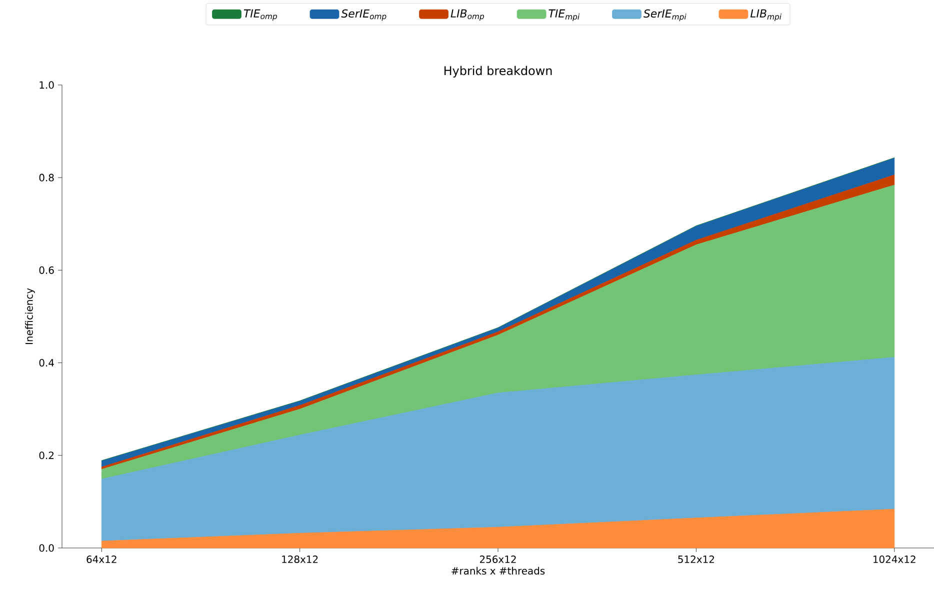 This screenshot has width=934, height=599. Describe the element at coordinates (46, 548) in the screenshot. I see `y-tick-label: 0.0` at that location.